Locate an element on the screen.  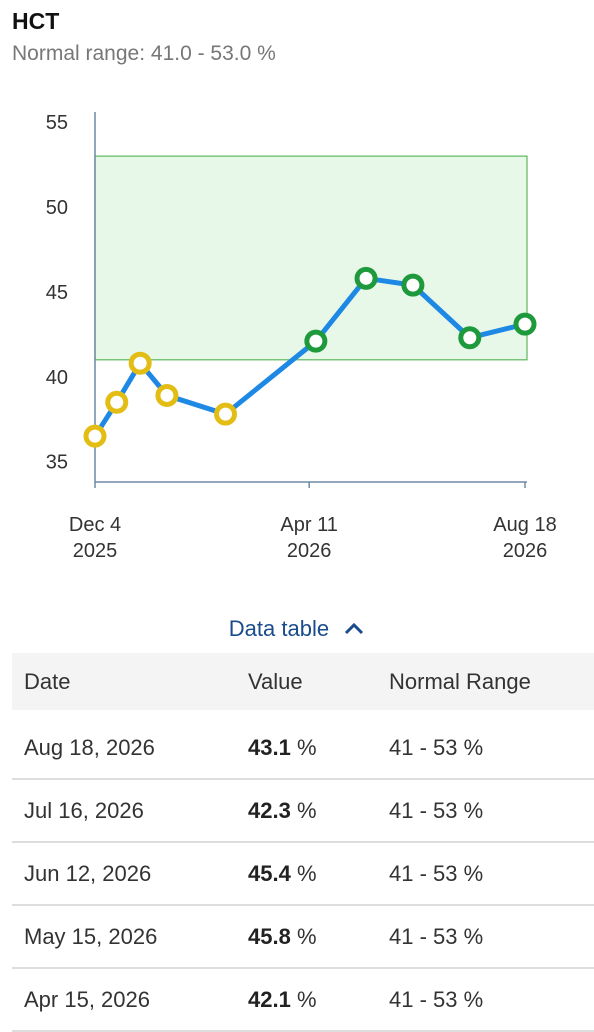
column-header: Normal Range is located at coordinates (460, 681).